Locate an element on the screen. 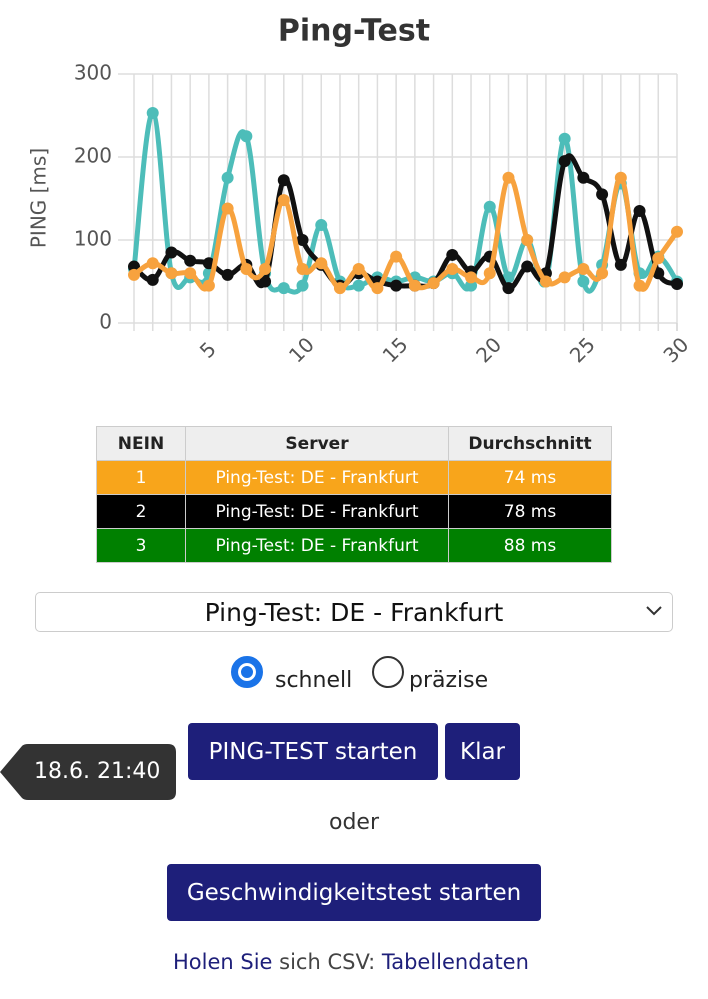 This screenshot has height=999, width=708. x-tick-label: 20 is located at coordinates (488, 349).